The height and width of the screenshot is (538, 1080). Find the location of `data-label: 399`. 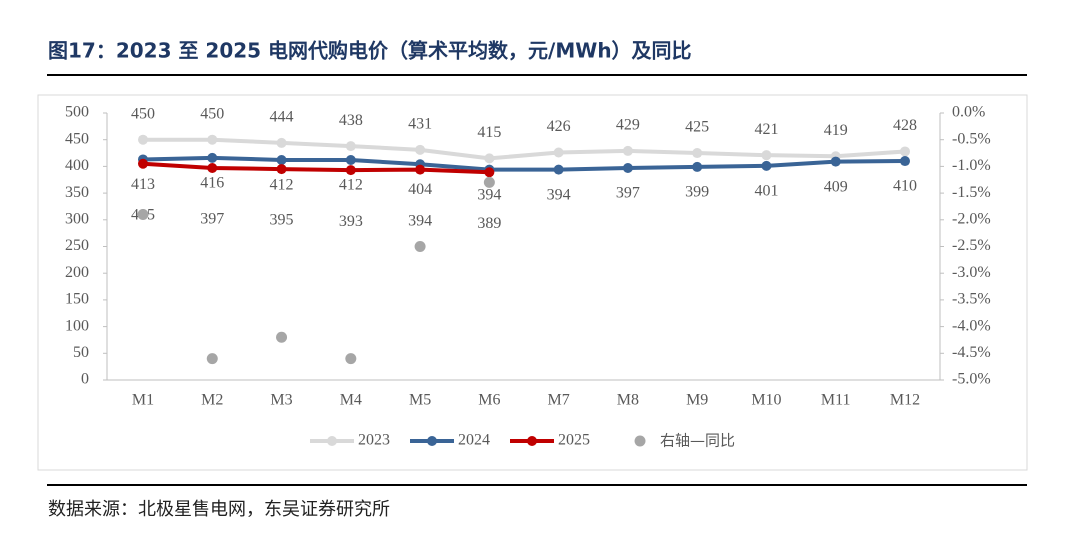

data-label: 399 is located at coordinates (697, 192).